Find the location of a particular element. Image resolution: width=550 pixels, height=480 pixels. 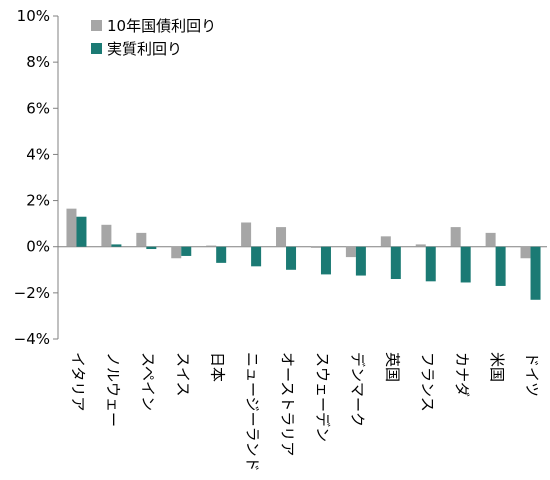

y-tick-label: −2% is located at coordinates (32, 293).